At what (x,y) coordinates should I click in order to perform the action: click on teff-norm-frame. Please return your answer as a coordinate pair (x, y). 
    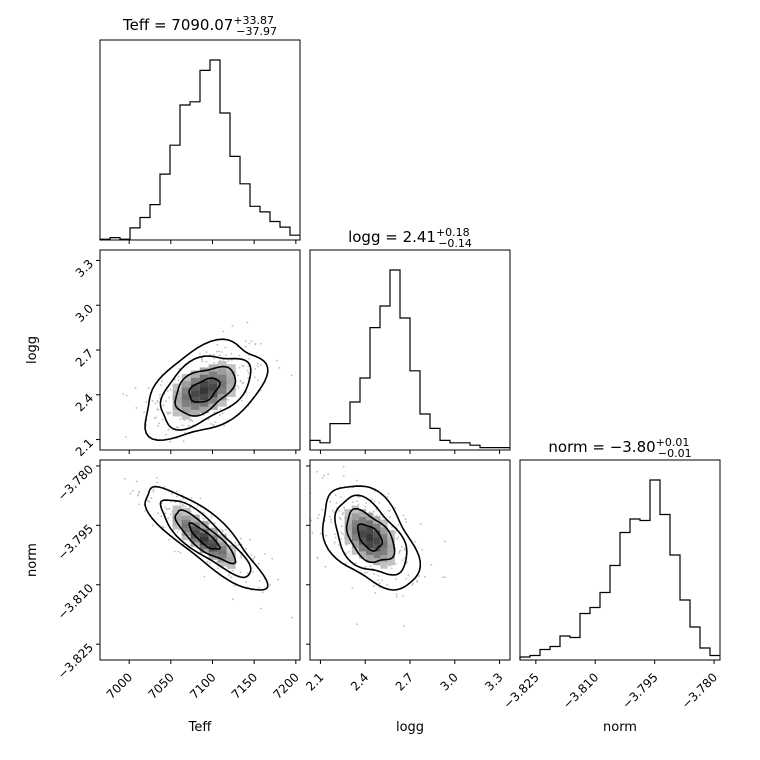
    Looking at the image, I should click on (200, 560).